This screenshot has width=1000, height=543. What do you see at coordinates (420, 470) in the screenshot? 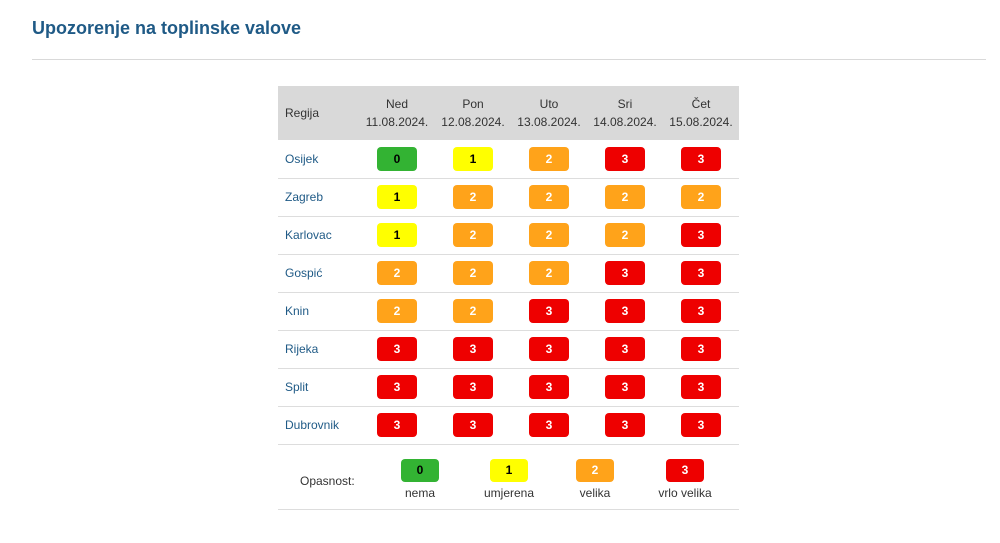
I see `legend-badge: 0` at bounding box center [420, 470].